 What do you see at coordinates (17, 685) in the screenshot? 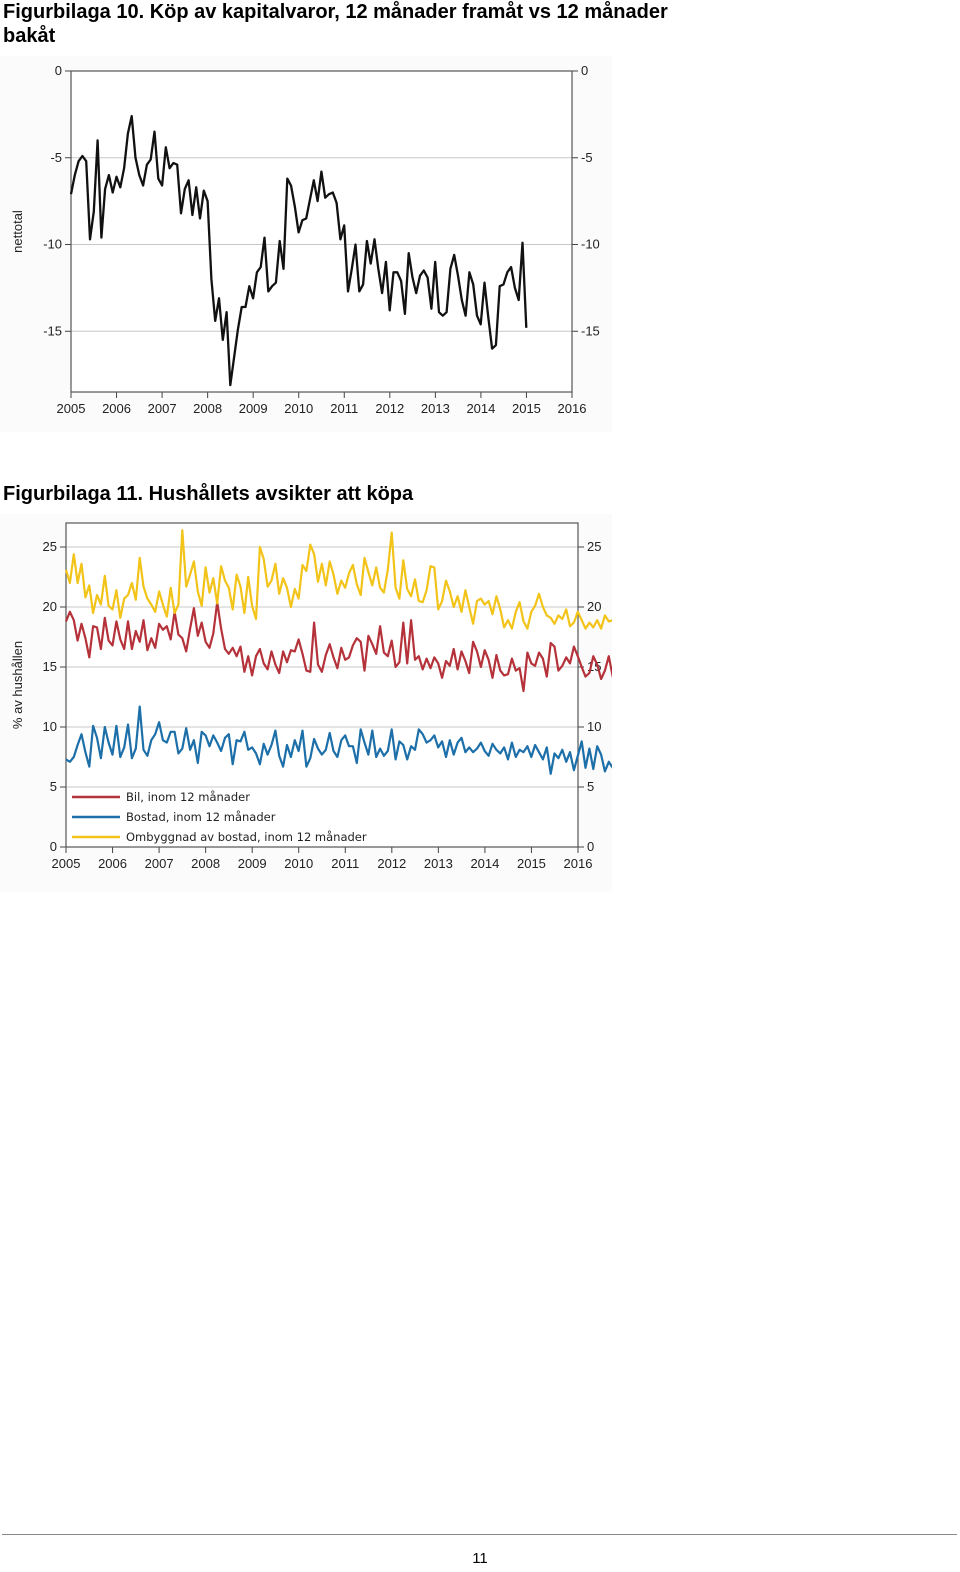
I see `y-axis-label: % av hushållen` at bounding box center [17, 685].